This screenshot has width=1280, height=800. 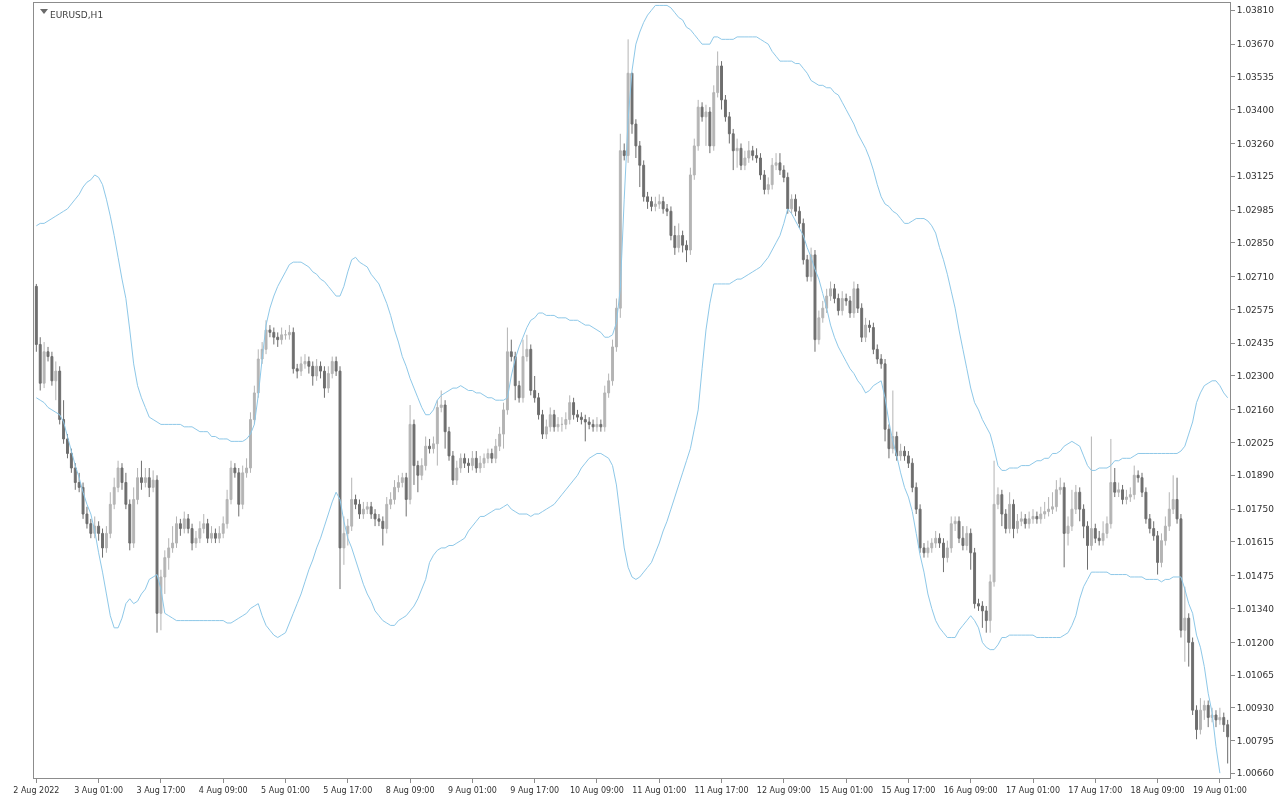 I want to click on x-tick-label: 15 Aug 17:00, so click(x=908, y=790).